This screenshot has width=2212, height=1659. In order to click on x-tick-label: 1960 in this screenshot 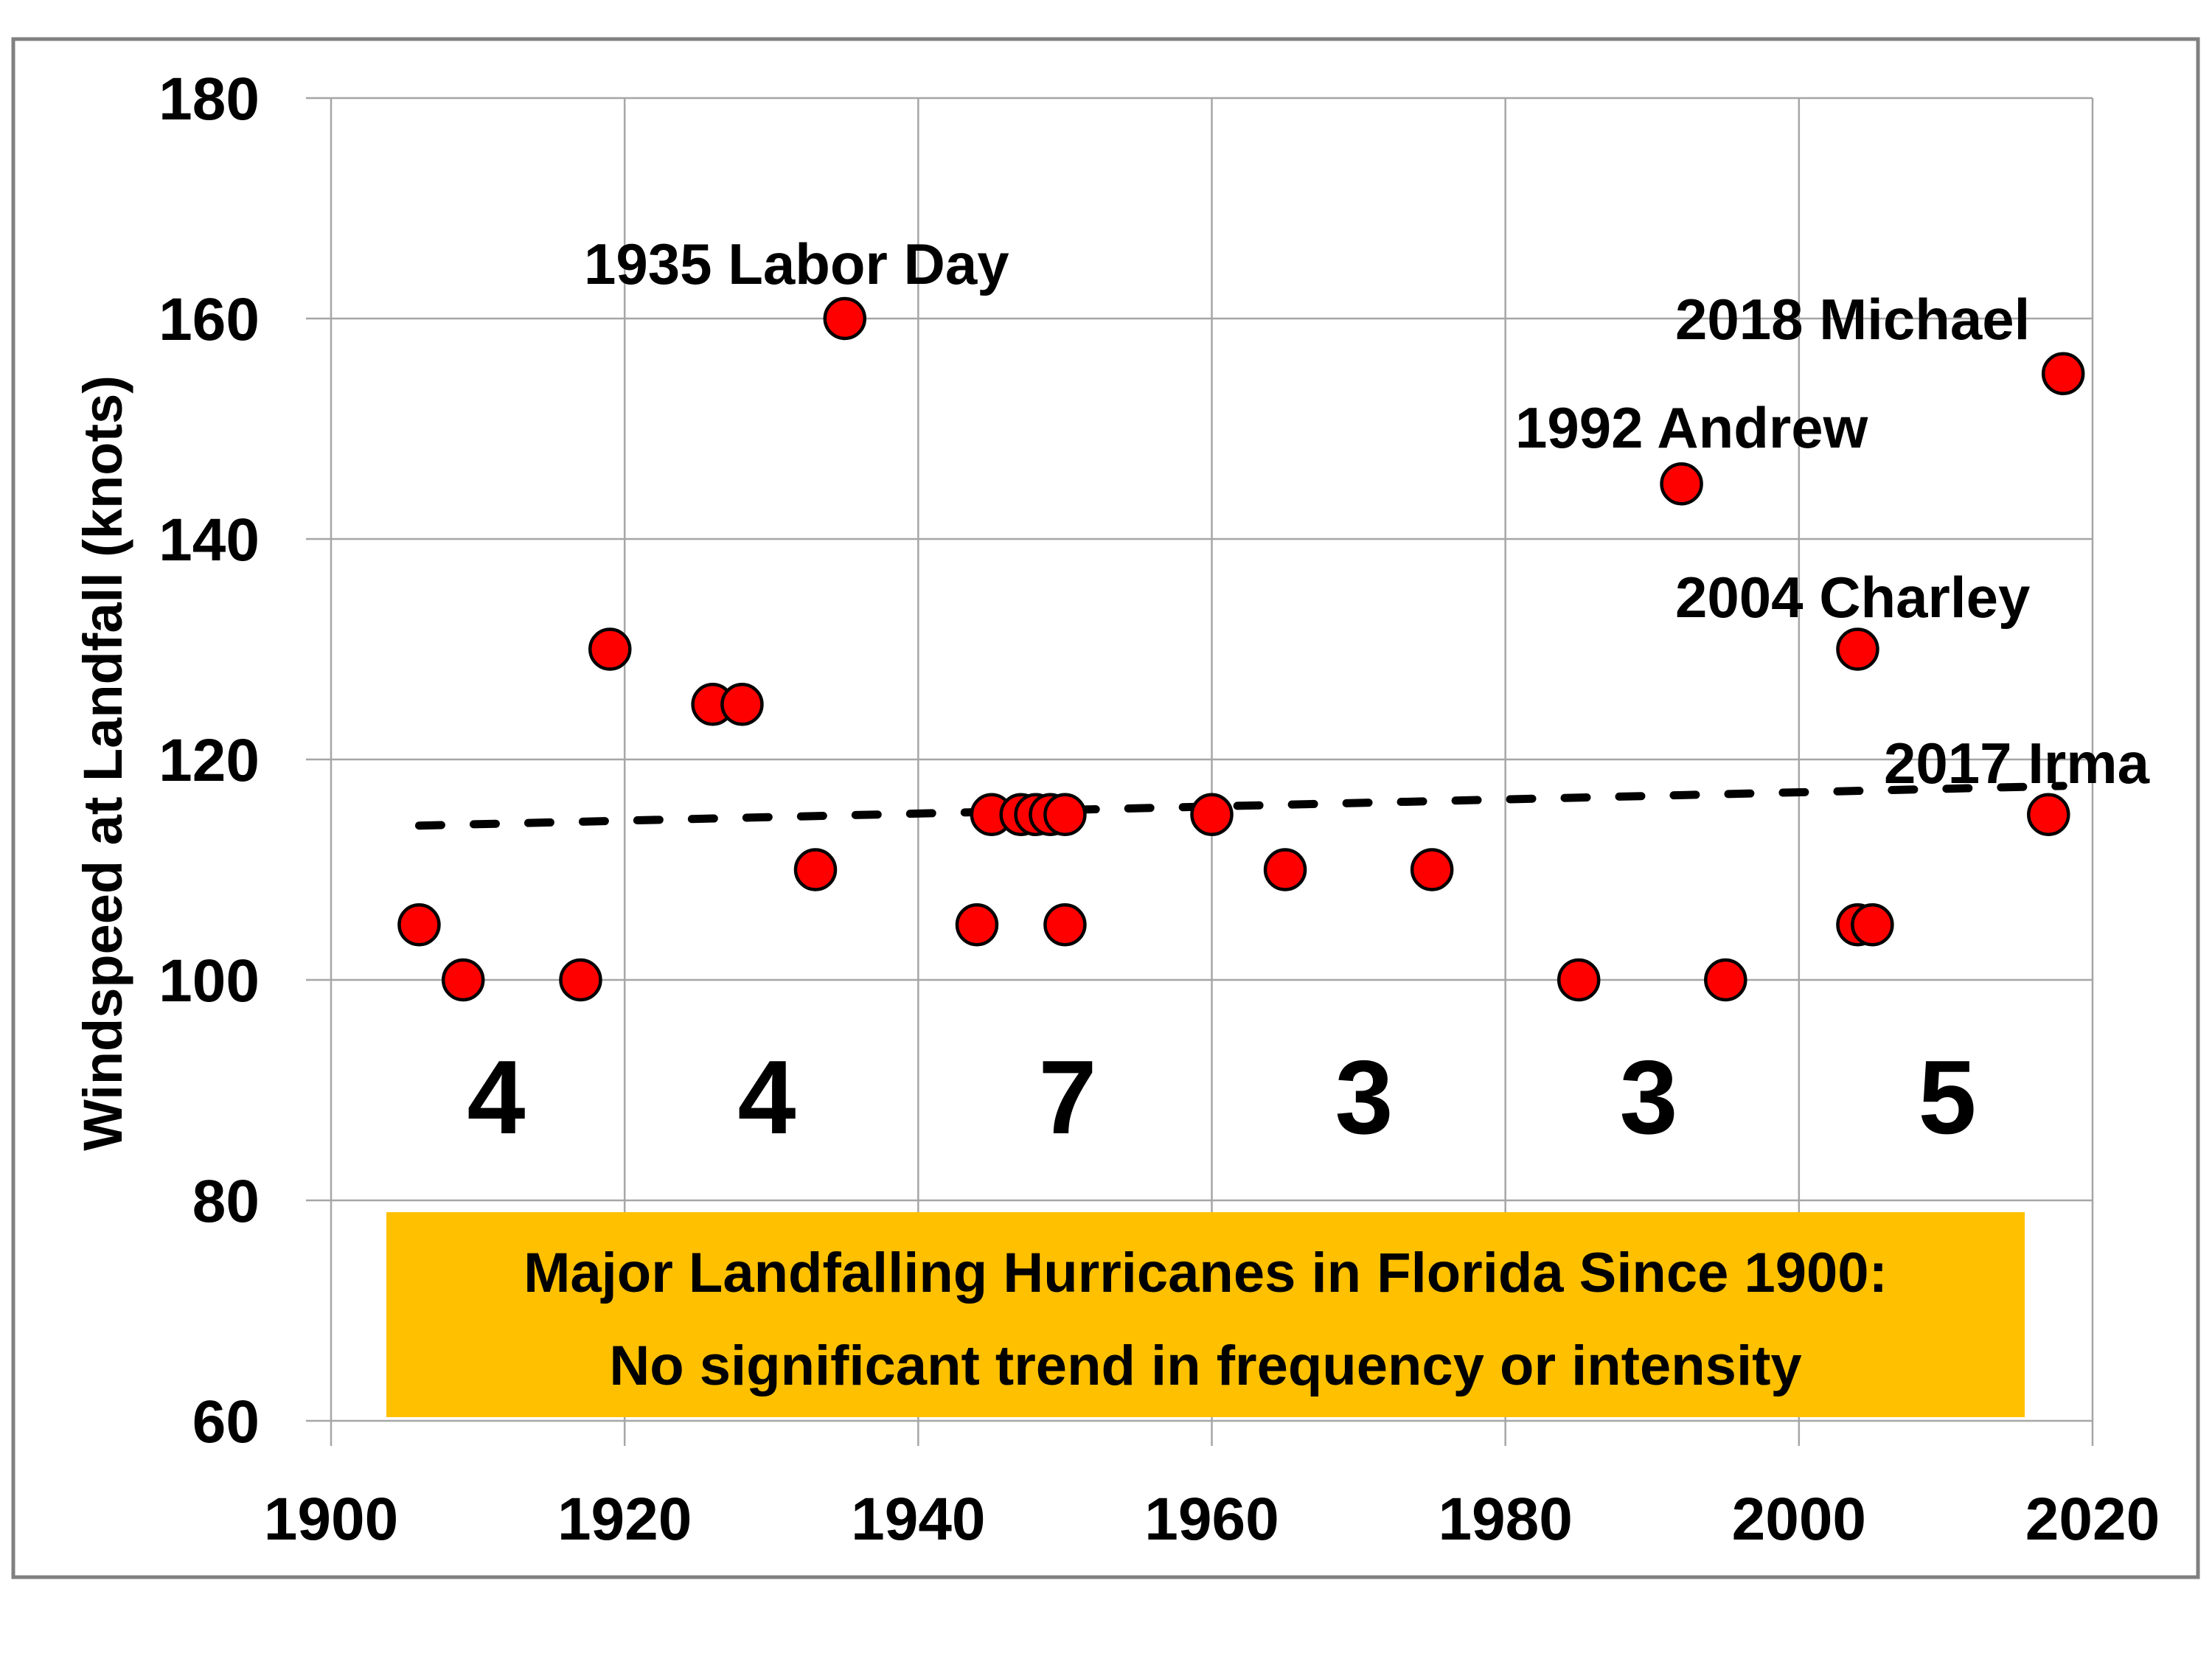, I will do `click(1211, 1519)`.